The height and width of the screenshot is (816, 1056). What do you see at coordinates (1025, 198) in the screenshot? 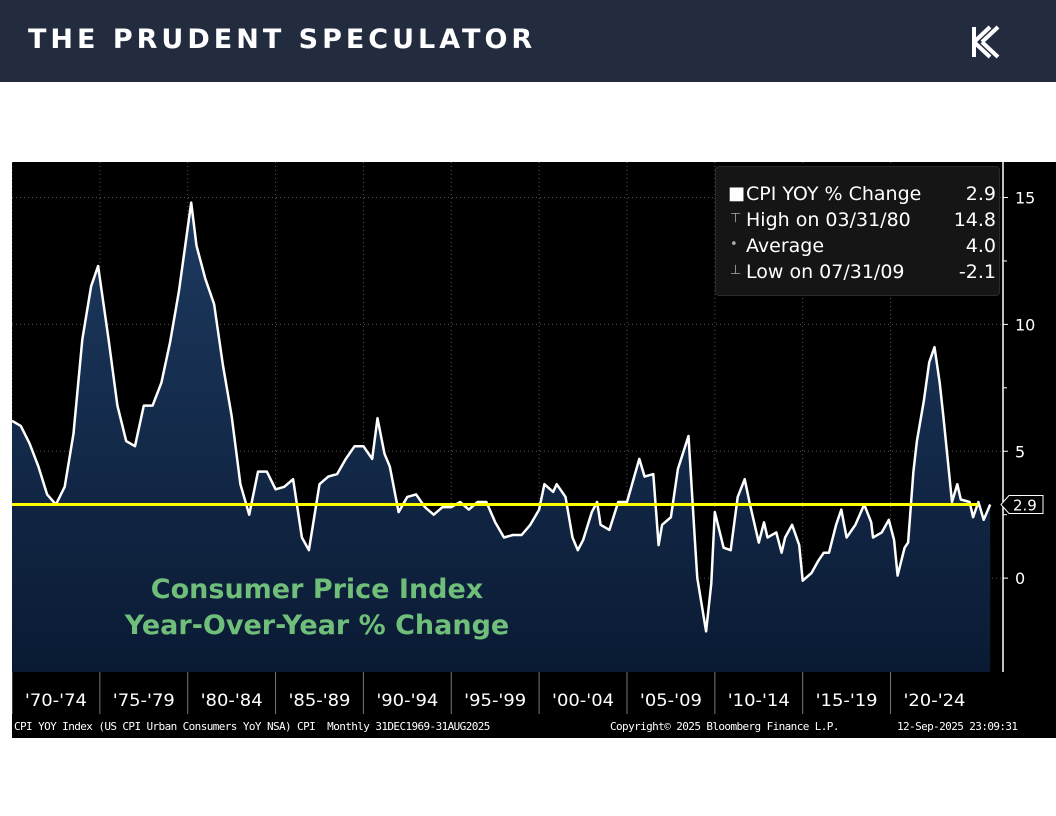
I see `y-tick-label: 15` at bounding box center [1025, 198].